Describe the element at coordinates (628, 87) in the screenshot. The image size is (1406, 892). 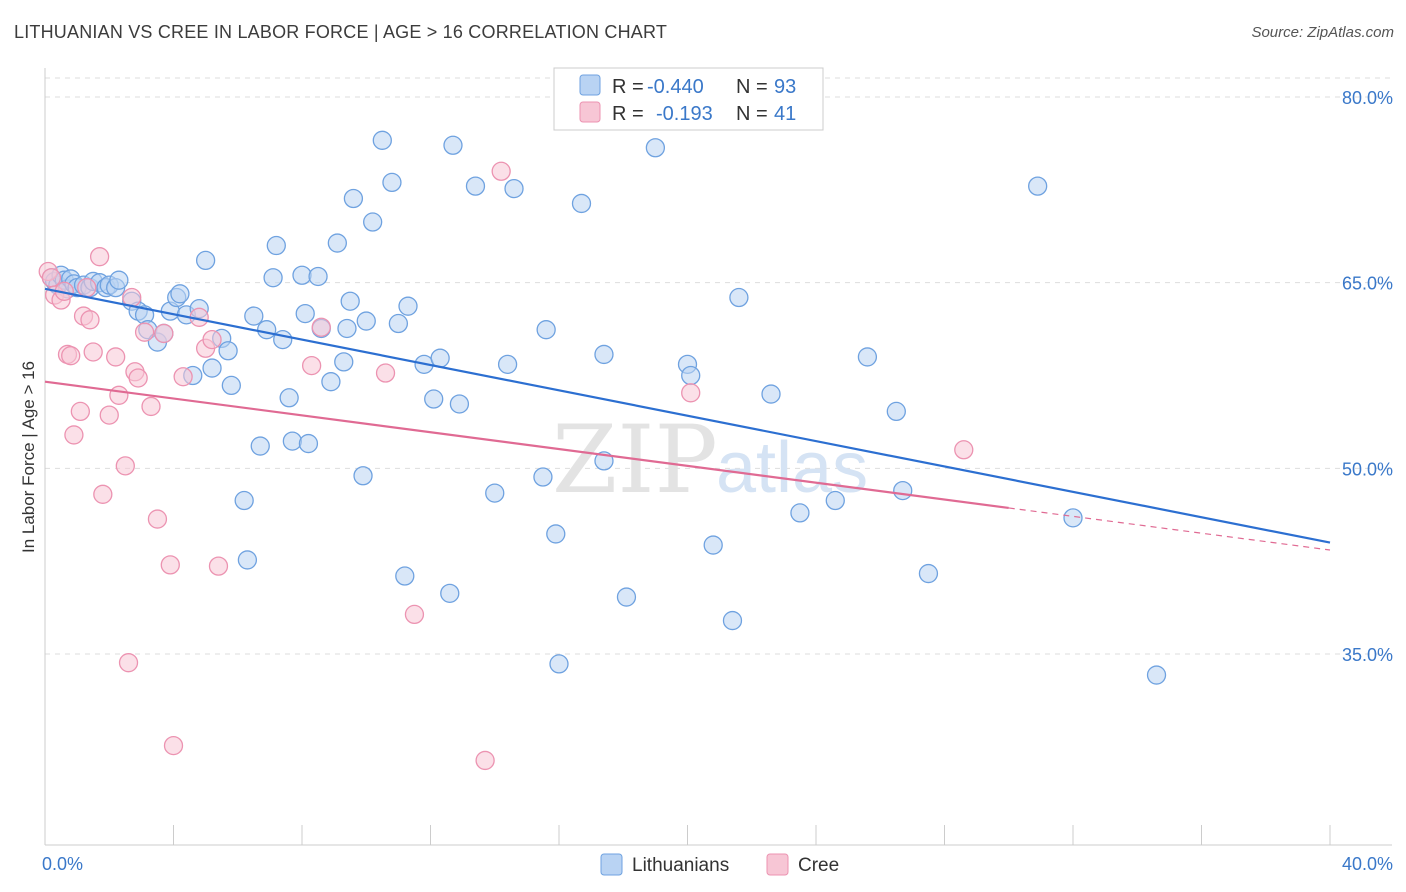
I see `legend-r-label-lithuanians: R =` at that location.